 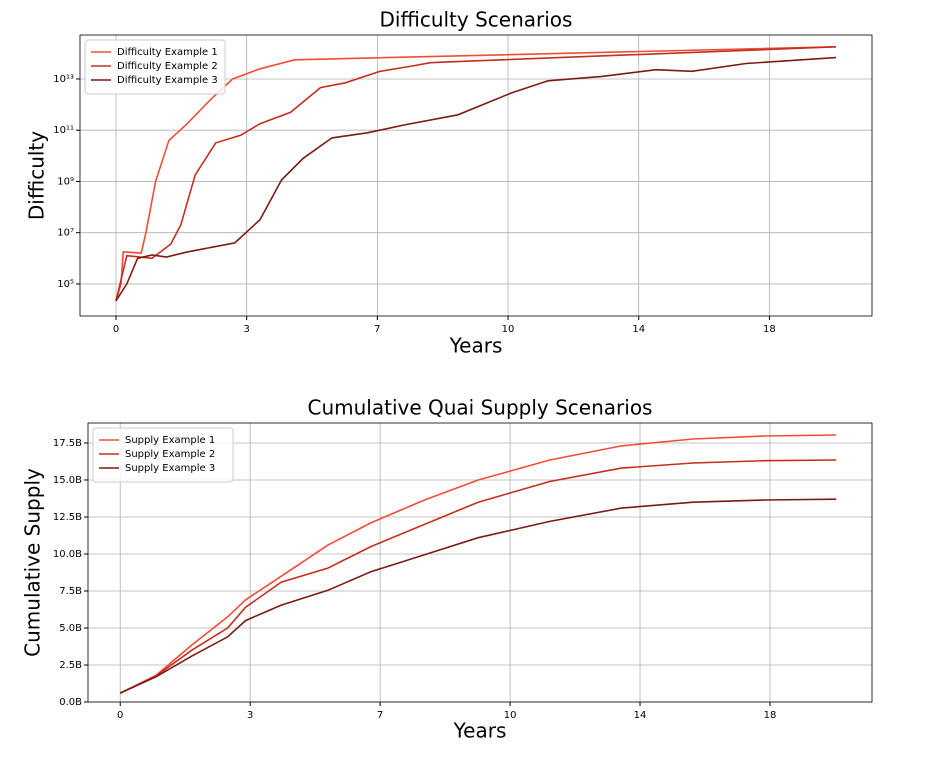 I want to click on y-tick-label: 17.5B, so click(x=67, y=443).